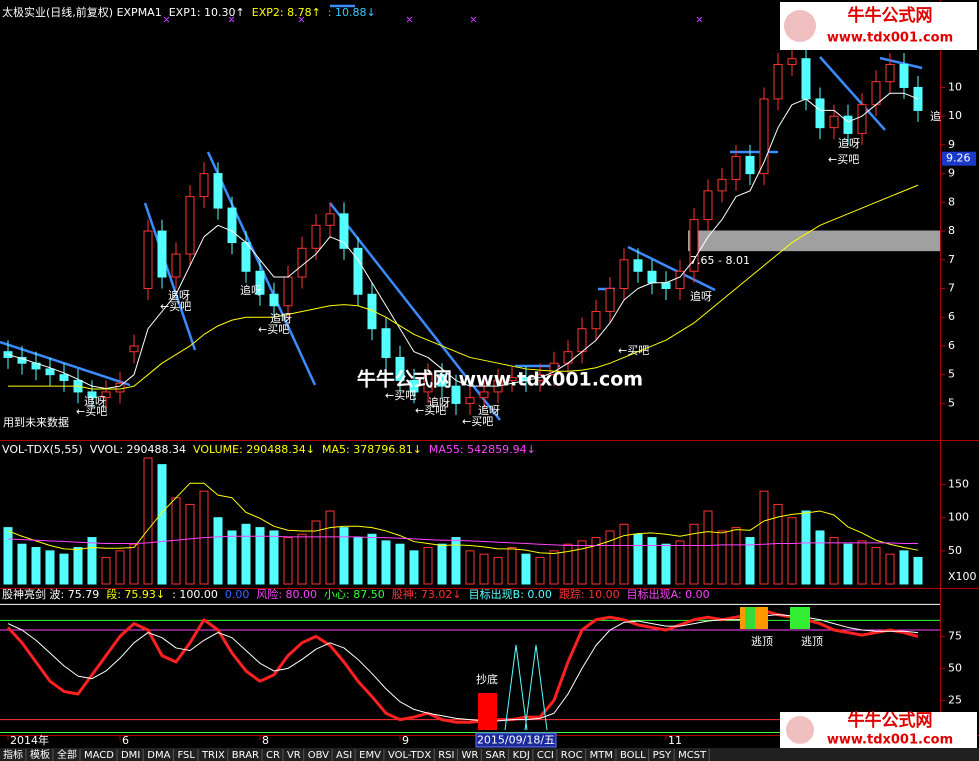 This screenshot has height=761, width=979. What do you see at coordinates (800, 618) in the screenshot?
I see `top-signal` at bounding box center [800, 618].